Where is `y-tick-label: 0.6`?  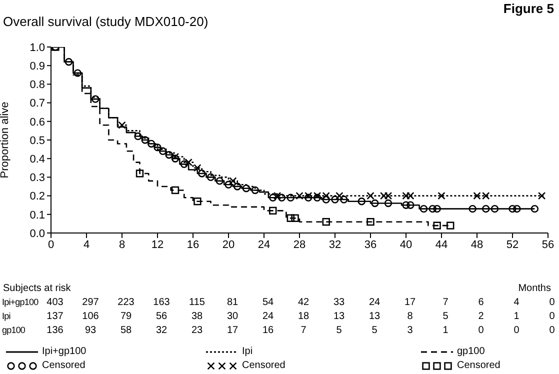 y-tick-label: 0.6 is located at coordinates (37, 122).